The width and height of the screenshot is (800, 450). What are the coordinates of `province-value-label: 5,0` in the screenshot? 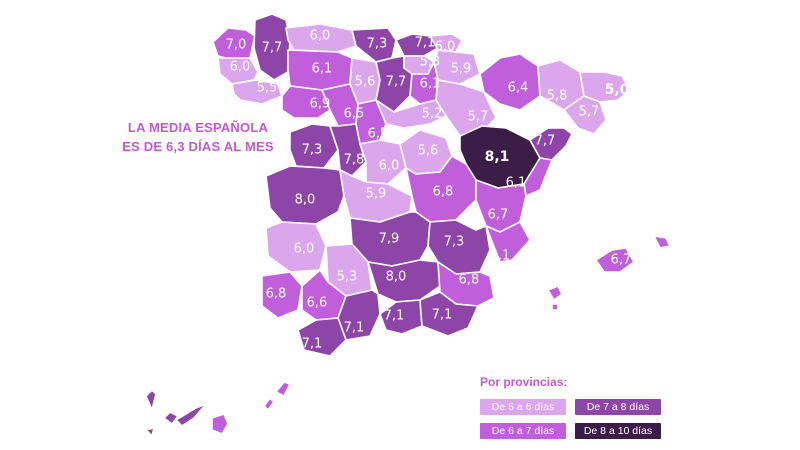 It's located at (617, 90).